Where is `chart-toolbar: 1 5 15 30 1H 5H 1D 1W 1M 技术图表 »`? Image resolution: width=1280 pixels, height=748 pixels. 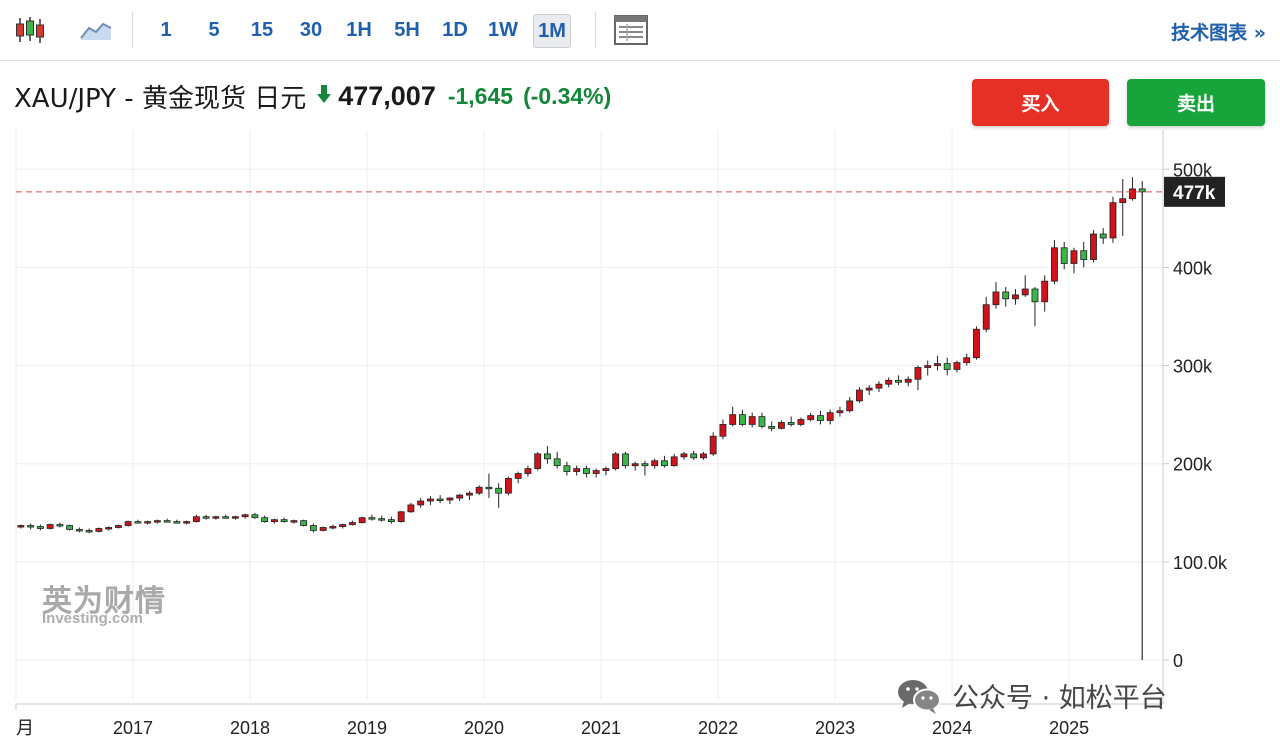 chart-toolbar: 1 5 15 30 1H 5H 1D 1W 1M 技术图表 » is located at coordinates (640, 30).